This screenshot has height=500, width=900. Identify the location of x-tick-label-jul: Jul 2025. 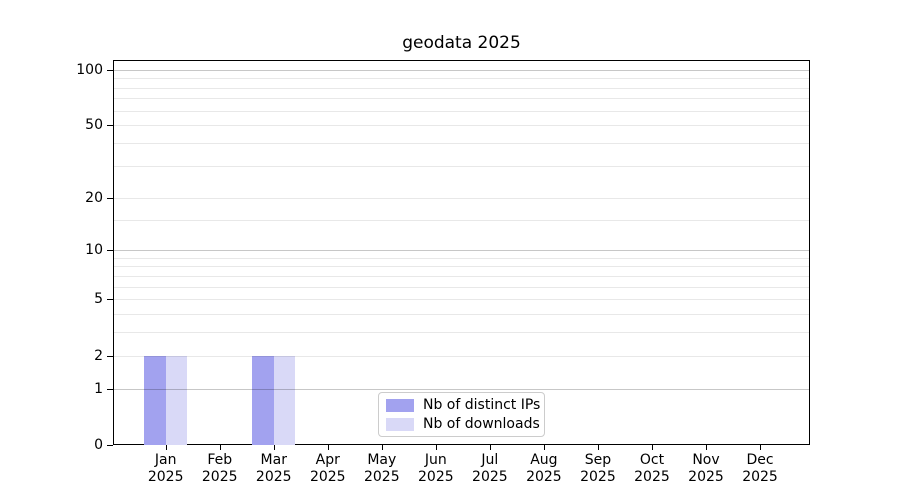
(490, 468).